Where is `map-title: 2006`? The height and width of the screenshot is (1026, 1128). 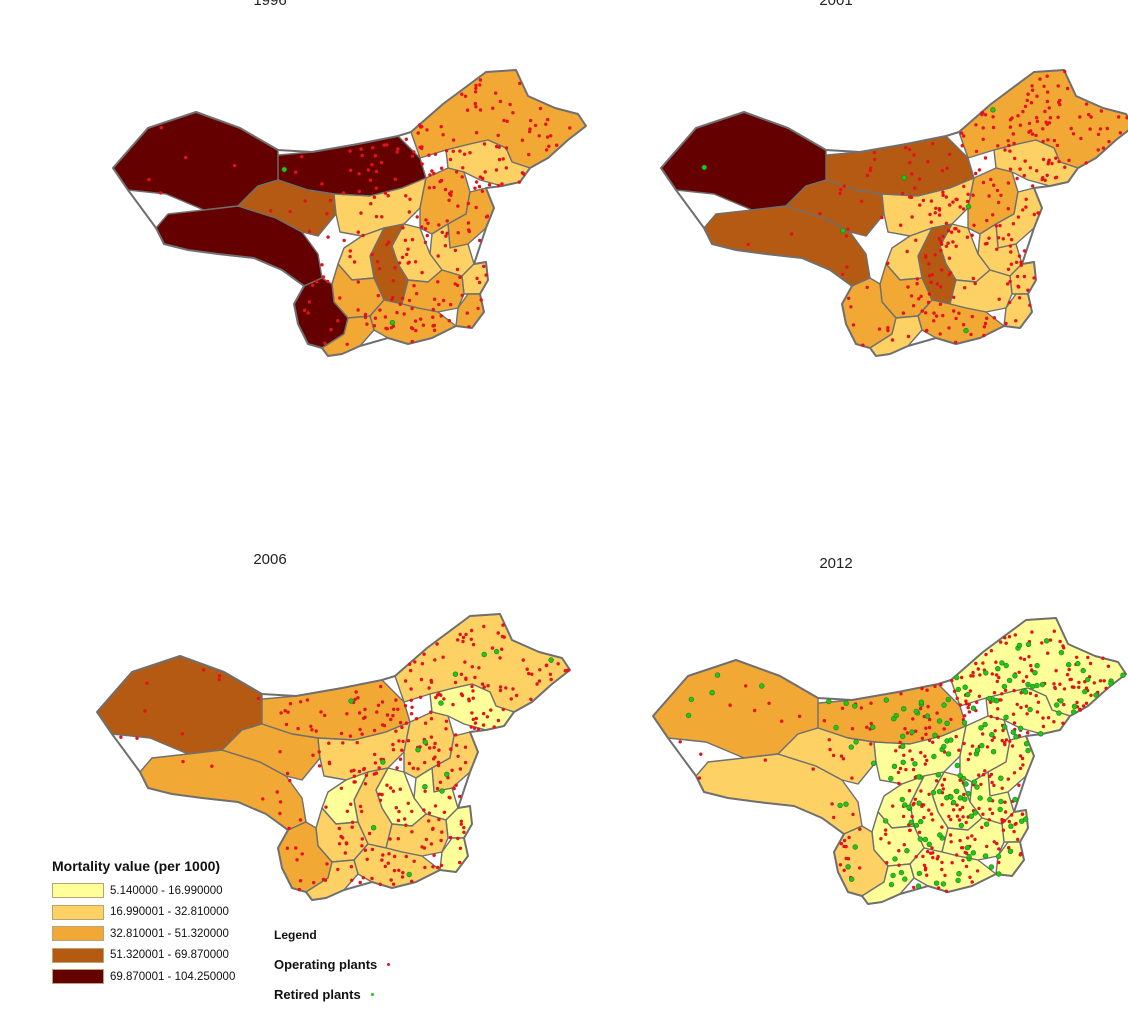 map-title: 2006 is located at coordinates (270, 559).